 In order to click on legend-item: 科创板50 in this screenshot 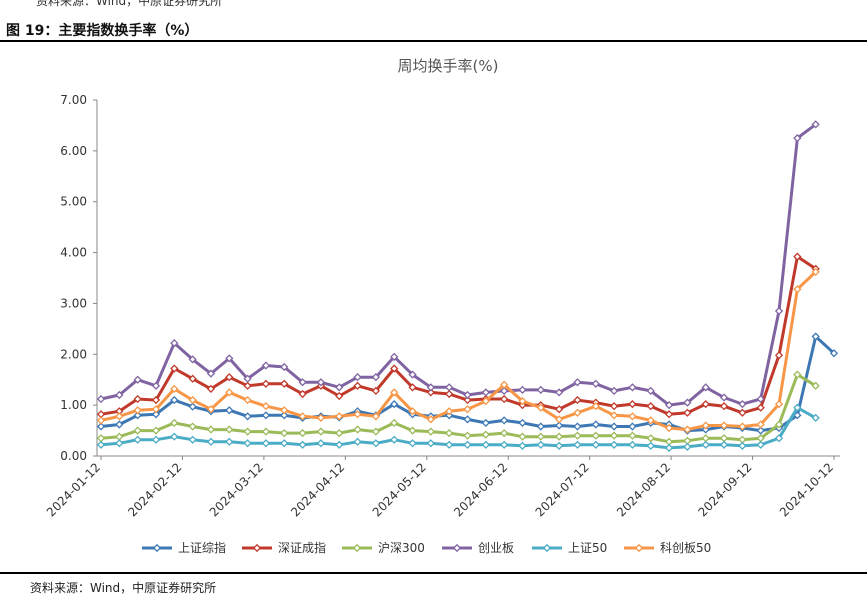, I will do `click(667, 548)`.